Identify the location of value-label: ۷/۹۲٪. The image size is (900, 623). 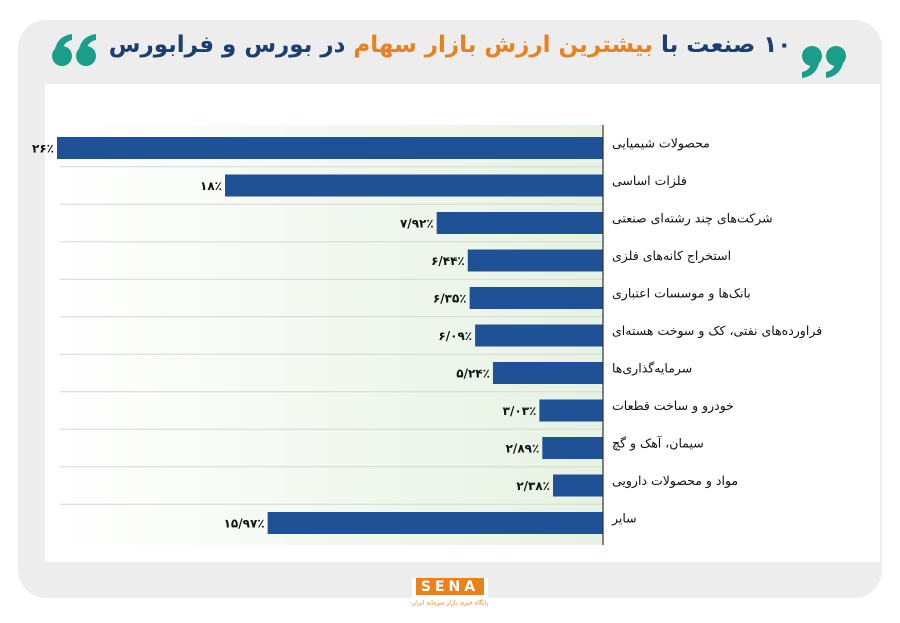
(417, 224).